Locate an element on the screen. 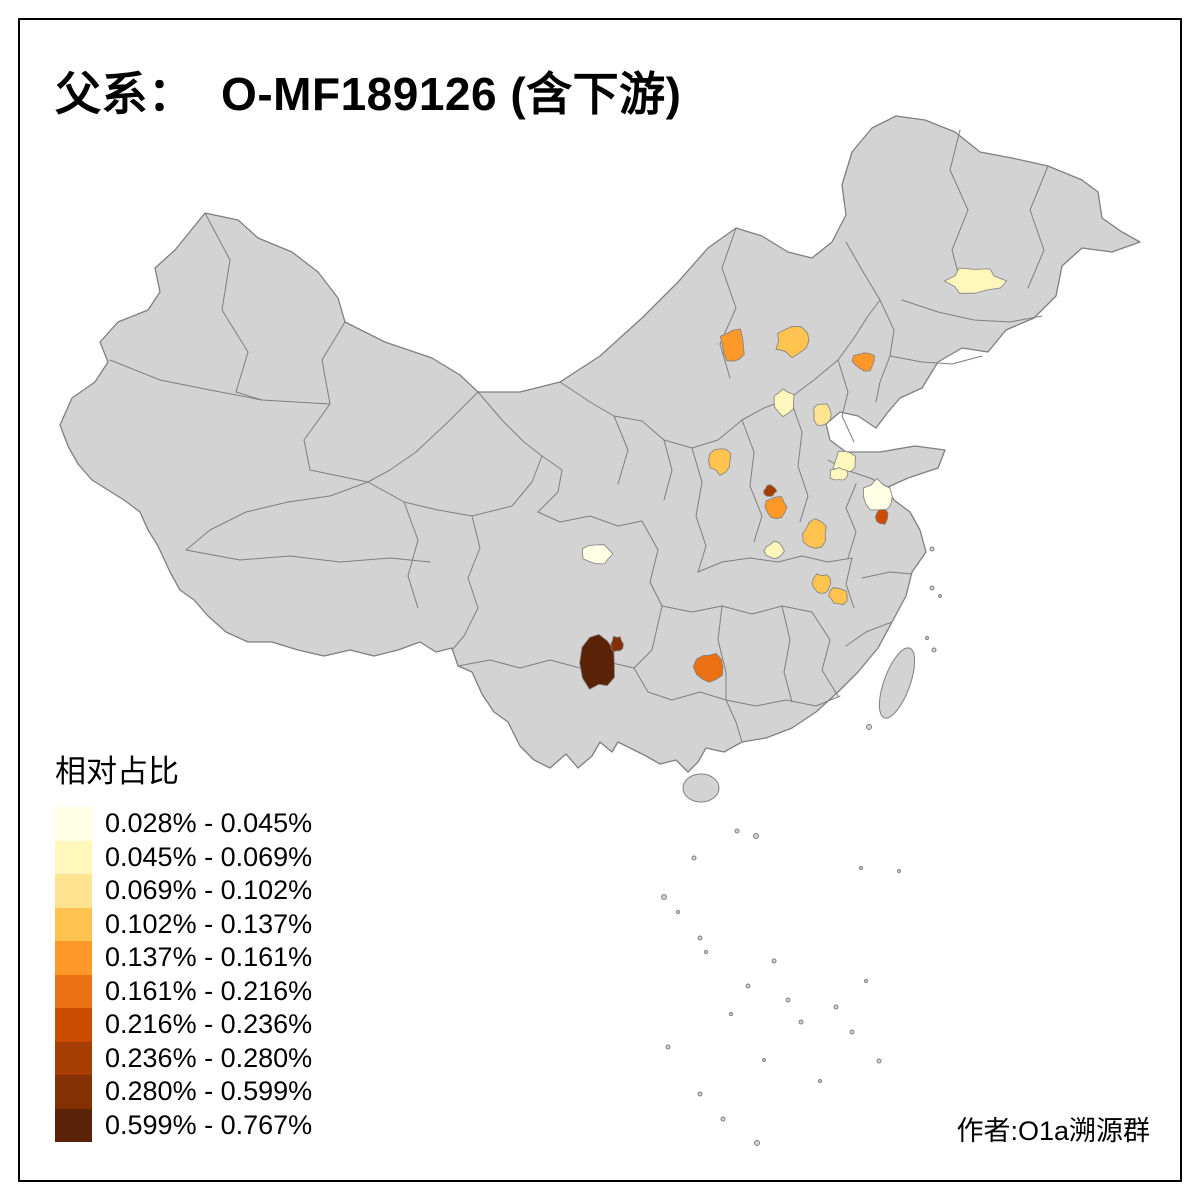 The height and width of the screenshot is (1200, 1200). legend-row: 0.028% - 0.045% is located at coordinates (183, 824).